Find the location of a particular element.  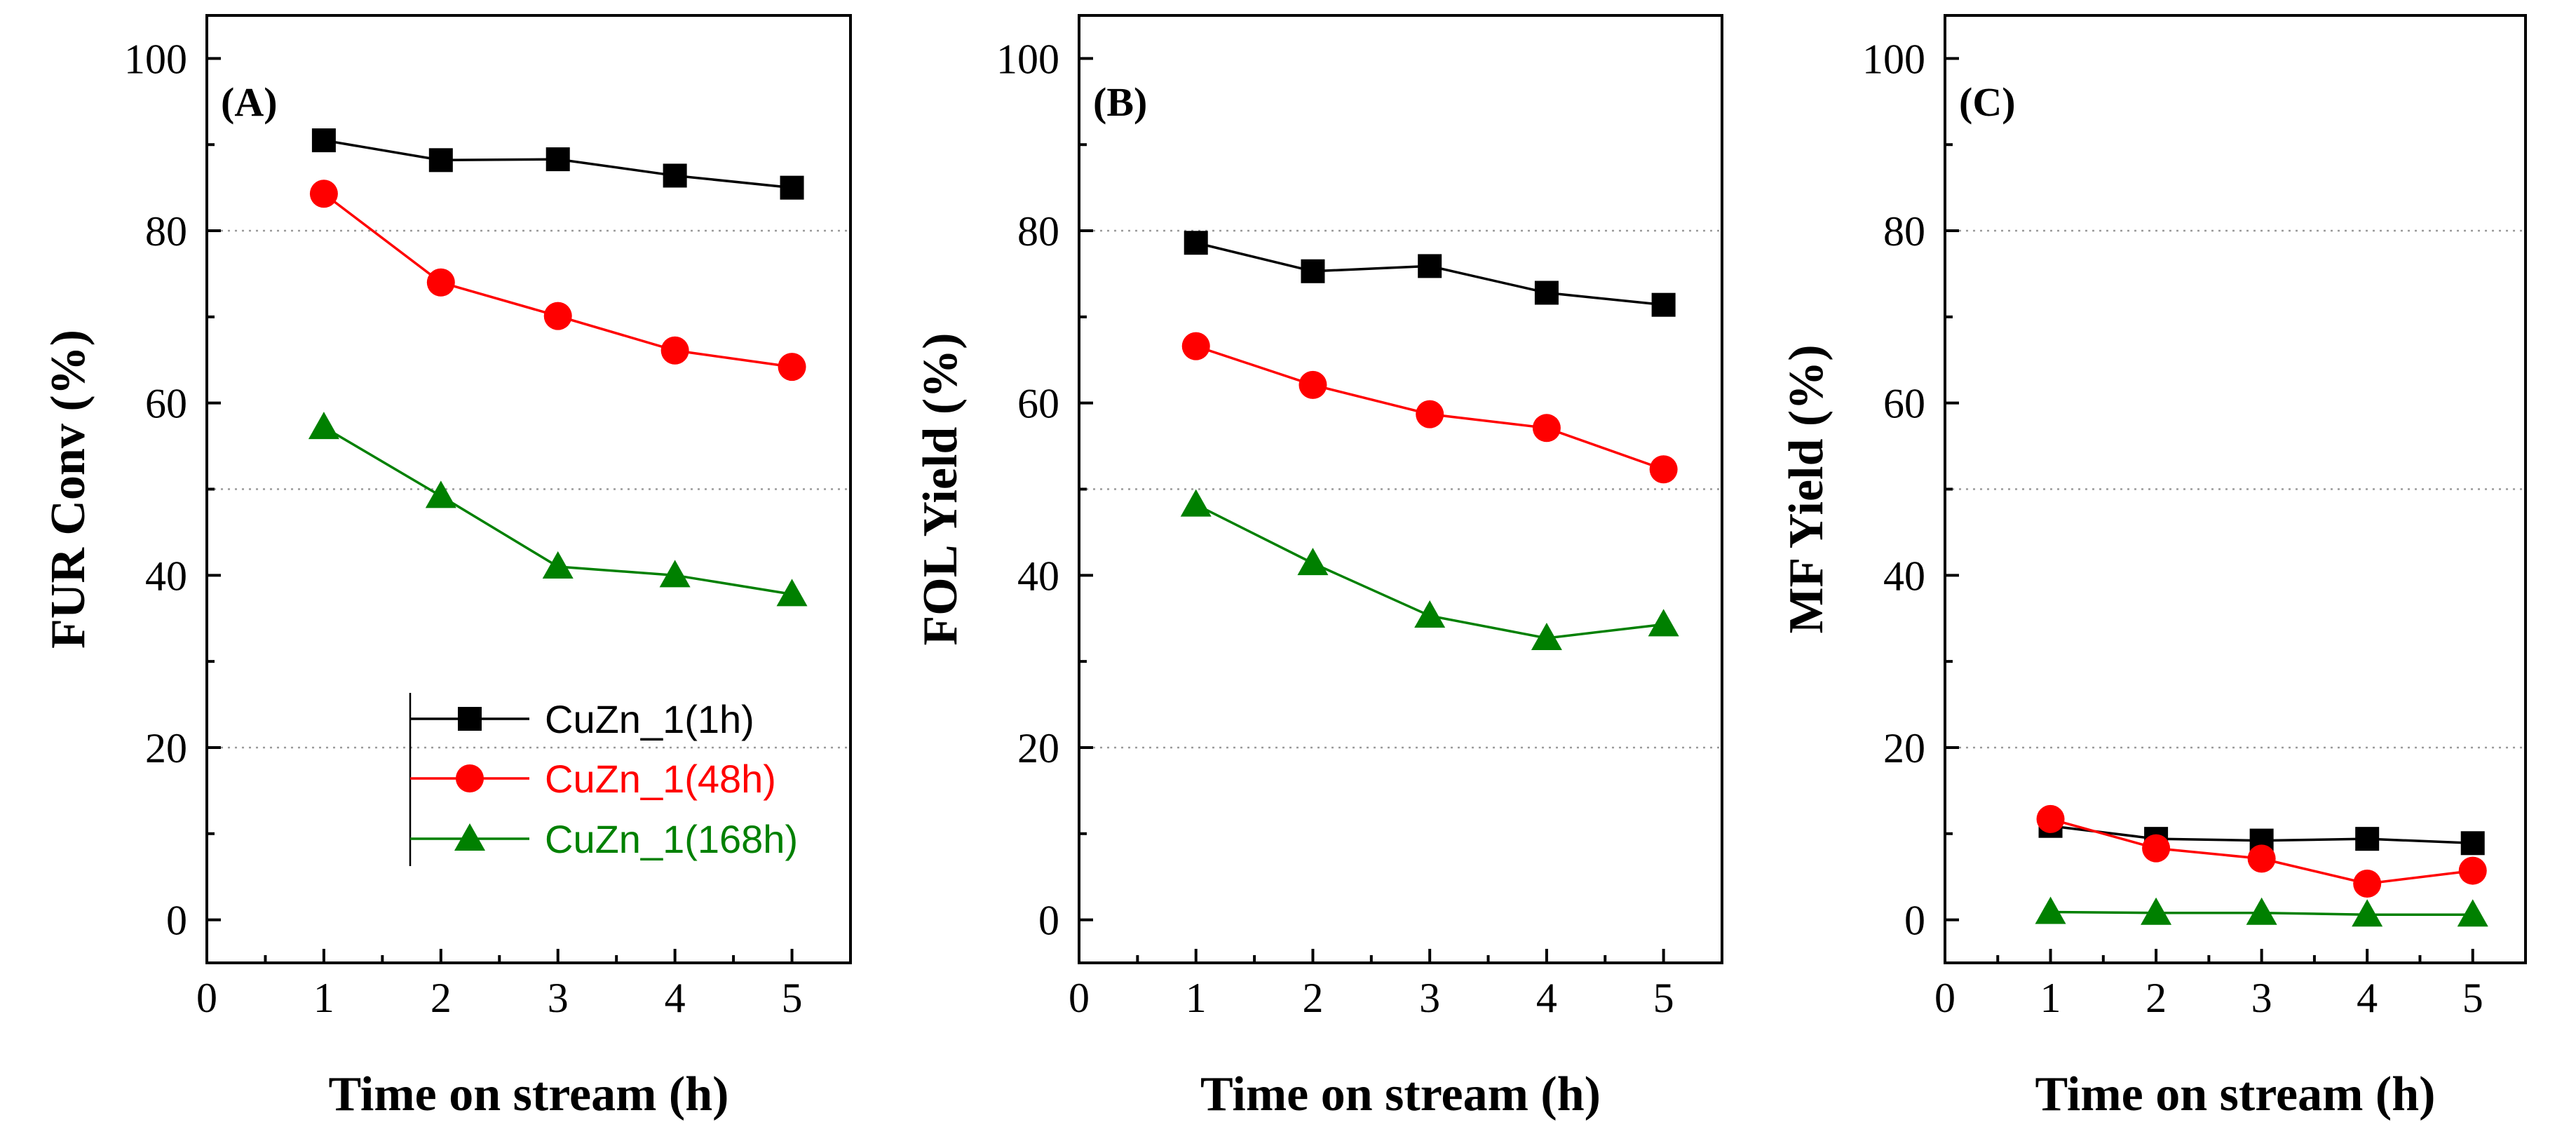

panel-label: (B) is located at coordinates (1120, 102).